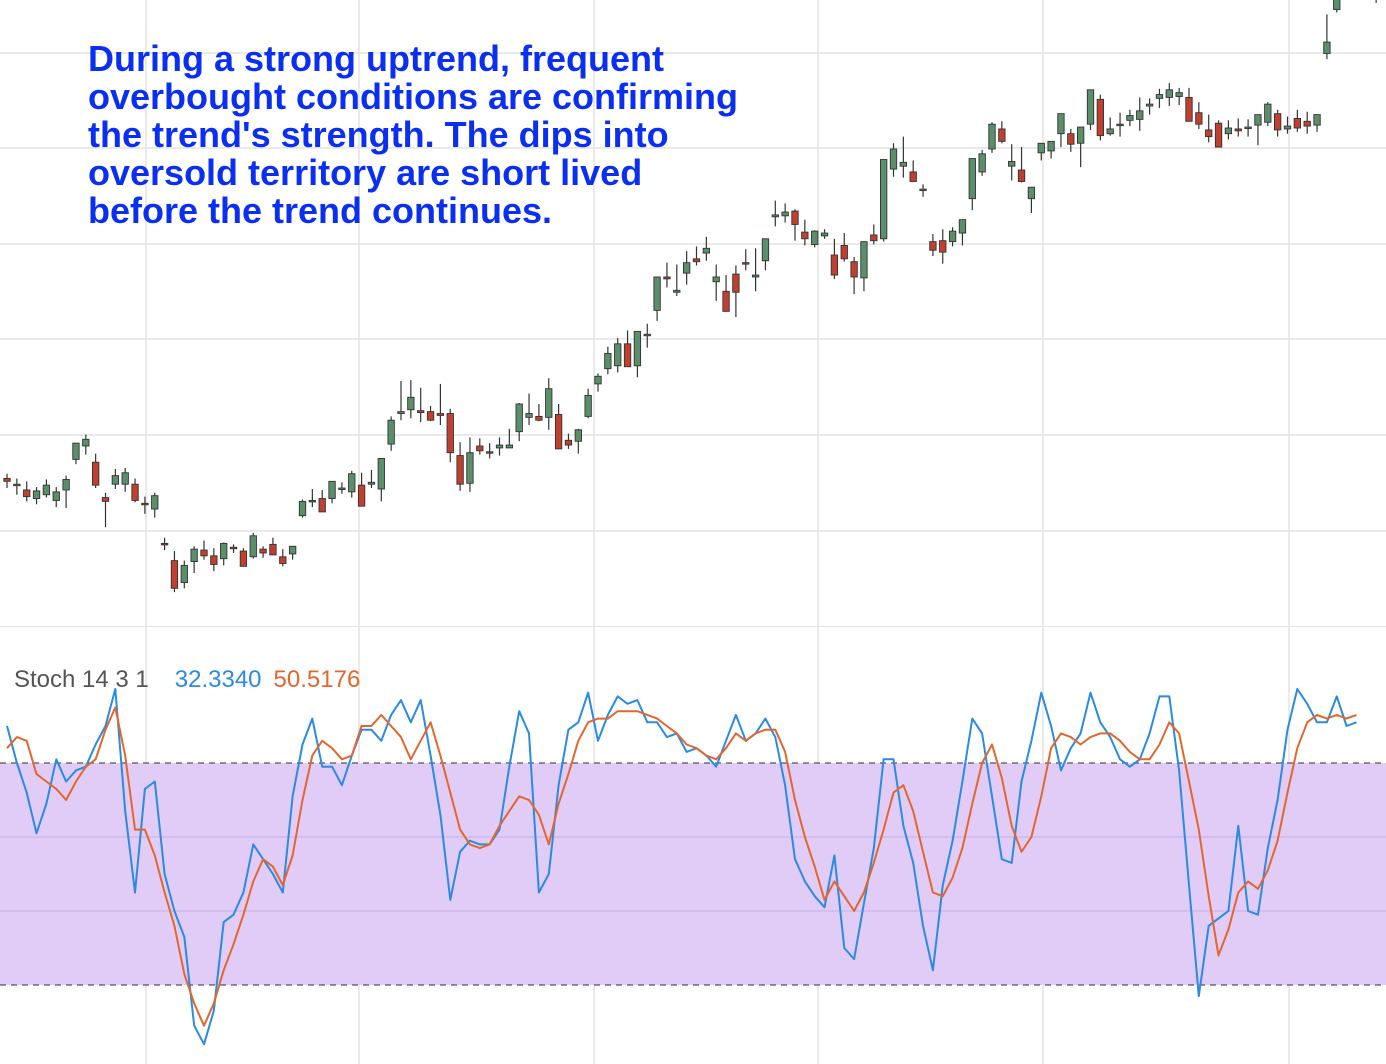 This screenshot has height=1064, width=1386. Describe the element at coordinates (218, 679) in the screenshot. I see `stoch-k-value: 32.3340` at that location.